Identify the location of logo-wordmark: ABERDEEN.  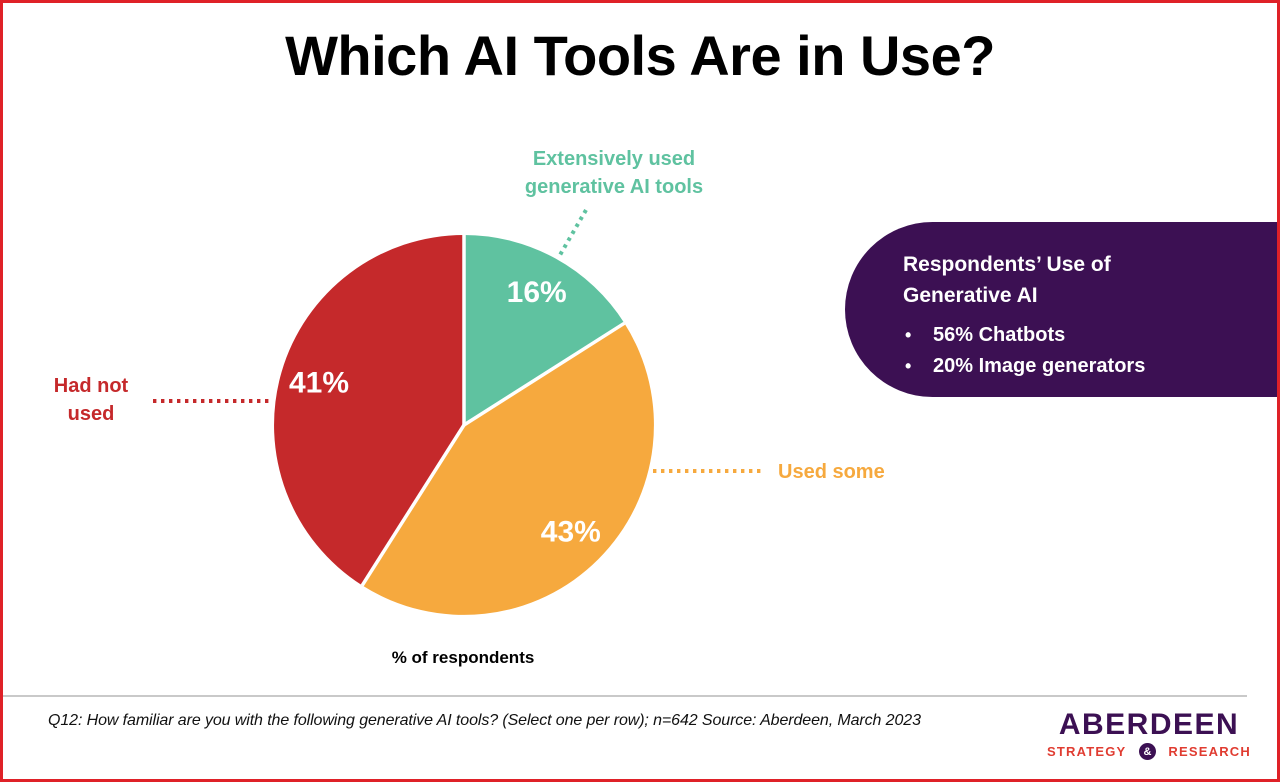
(1149, 724).